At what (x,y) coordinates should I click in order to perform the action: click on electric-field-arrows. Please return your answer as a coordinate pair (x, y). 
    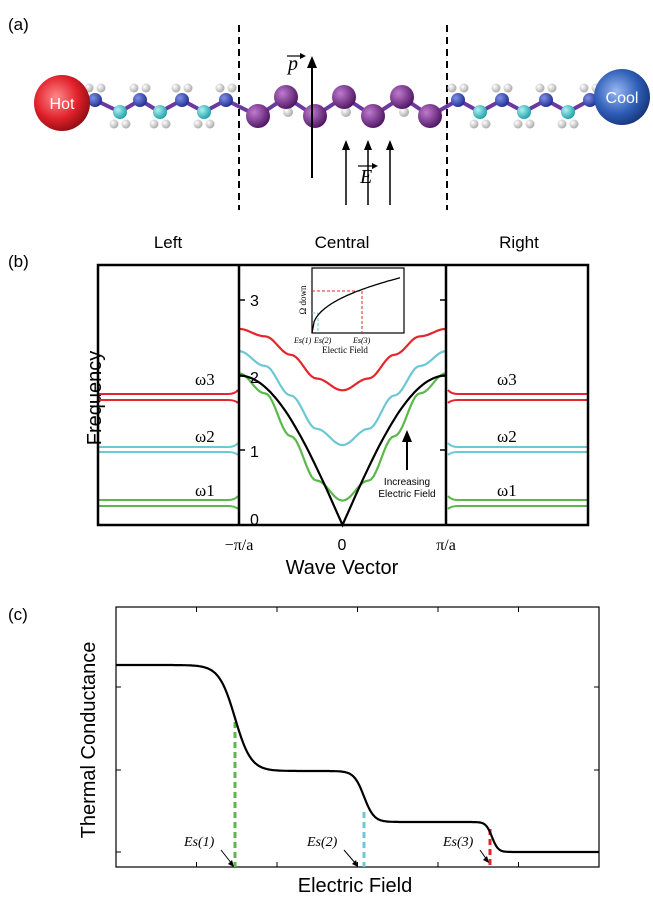
    Looking at the image, I should click on (368, 172).